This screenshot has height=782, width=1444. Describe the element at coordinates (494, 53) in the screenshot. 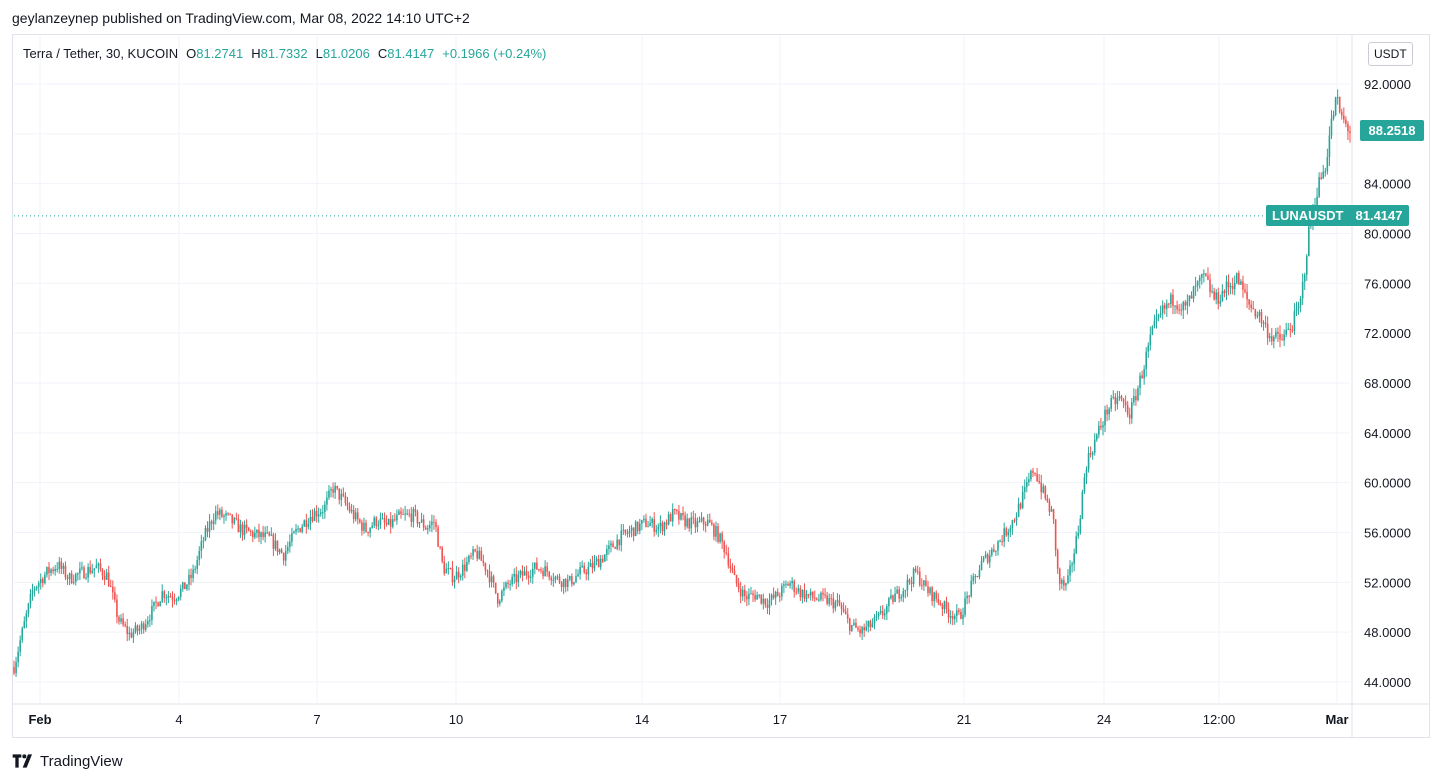

I see `legend-change: +0.1966 (+0.24%)` at that location.